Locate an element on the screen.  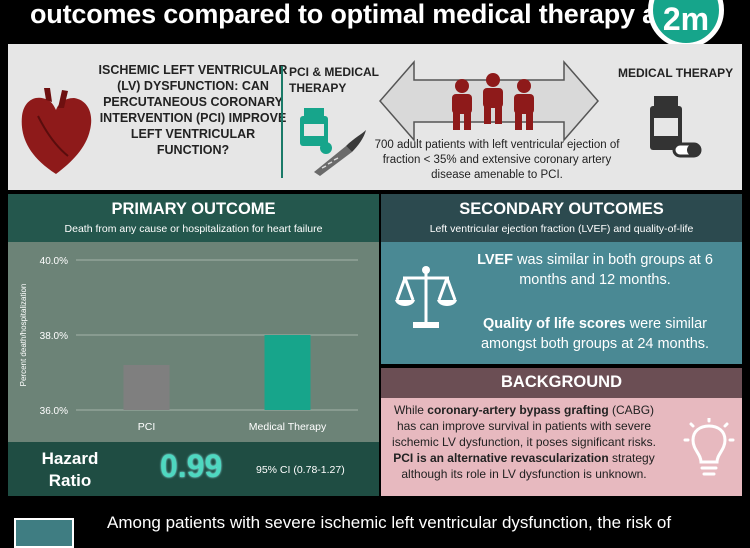
logo-text: 2m is located at coordinates (686, 19).